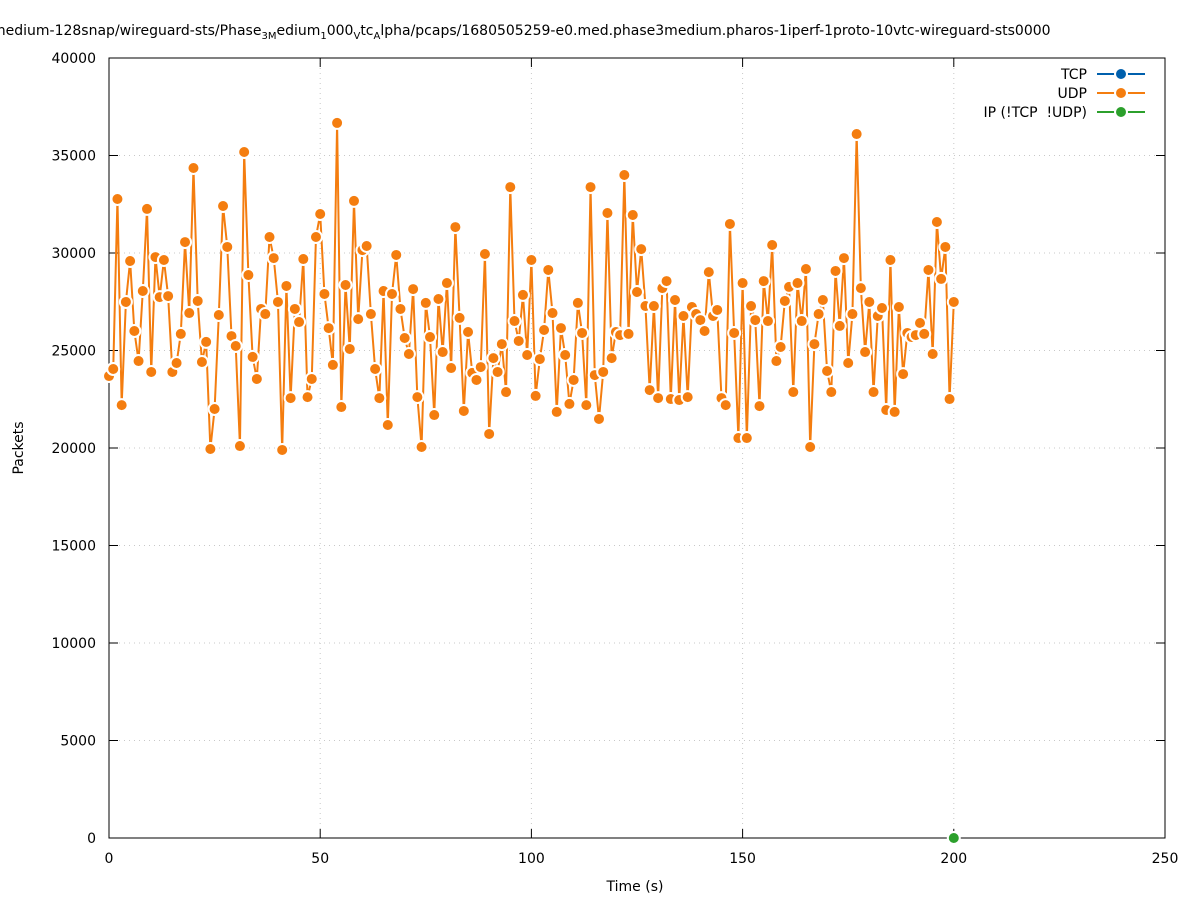 This screenshot has height=900, width=1197. What do you see at coordinates (73, 254) in the screenshot?
I see `y-tick-label: 30000` at bounding box center [73, 254].